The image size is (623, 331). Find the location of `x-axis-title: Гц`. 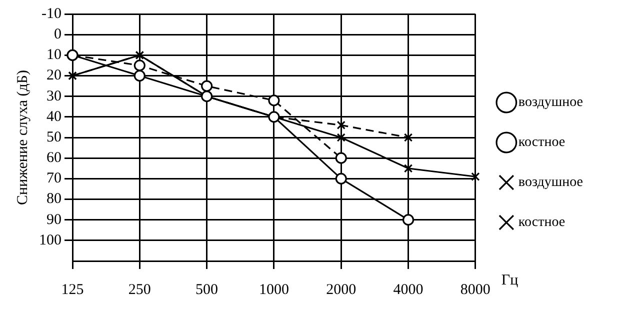

x-axis-title: Гц is located at coordinates (509, 280).